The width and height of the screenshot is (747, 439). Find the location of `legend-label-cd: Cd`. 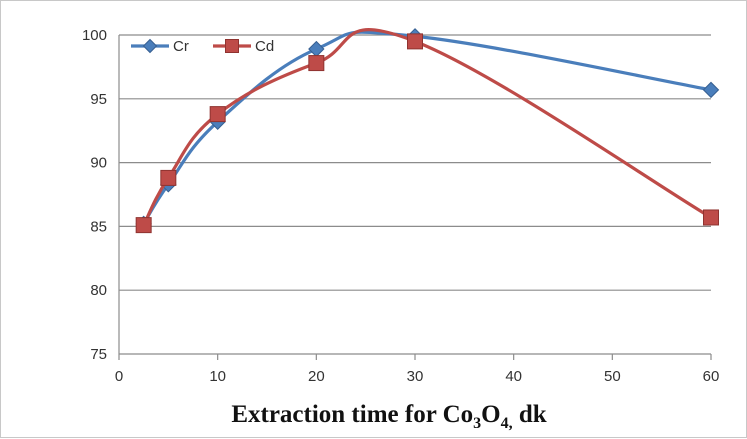

legend-label-cd: Cd is located at coordinates (264, 46).